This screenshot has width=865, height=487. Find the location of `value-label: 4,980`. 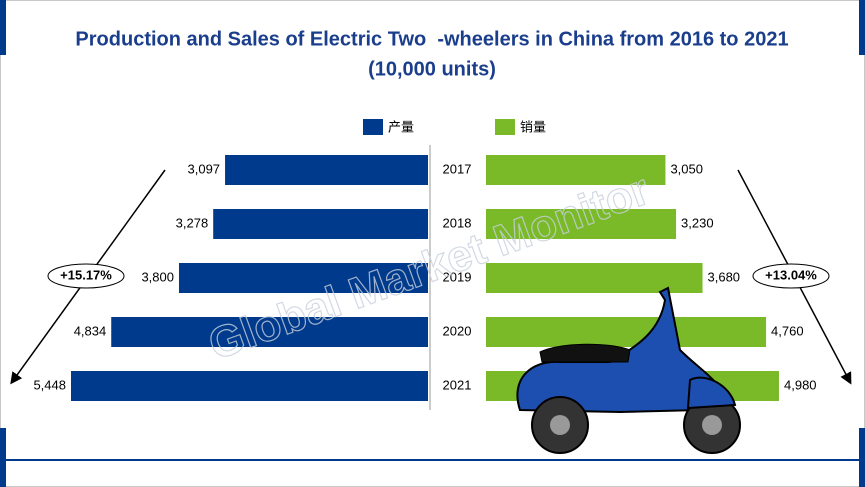

value-label: 4,980 is located at coordinates (800, 384).